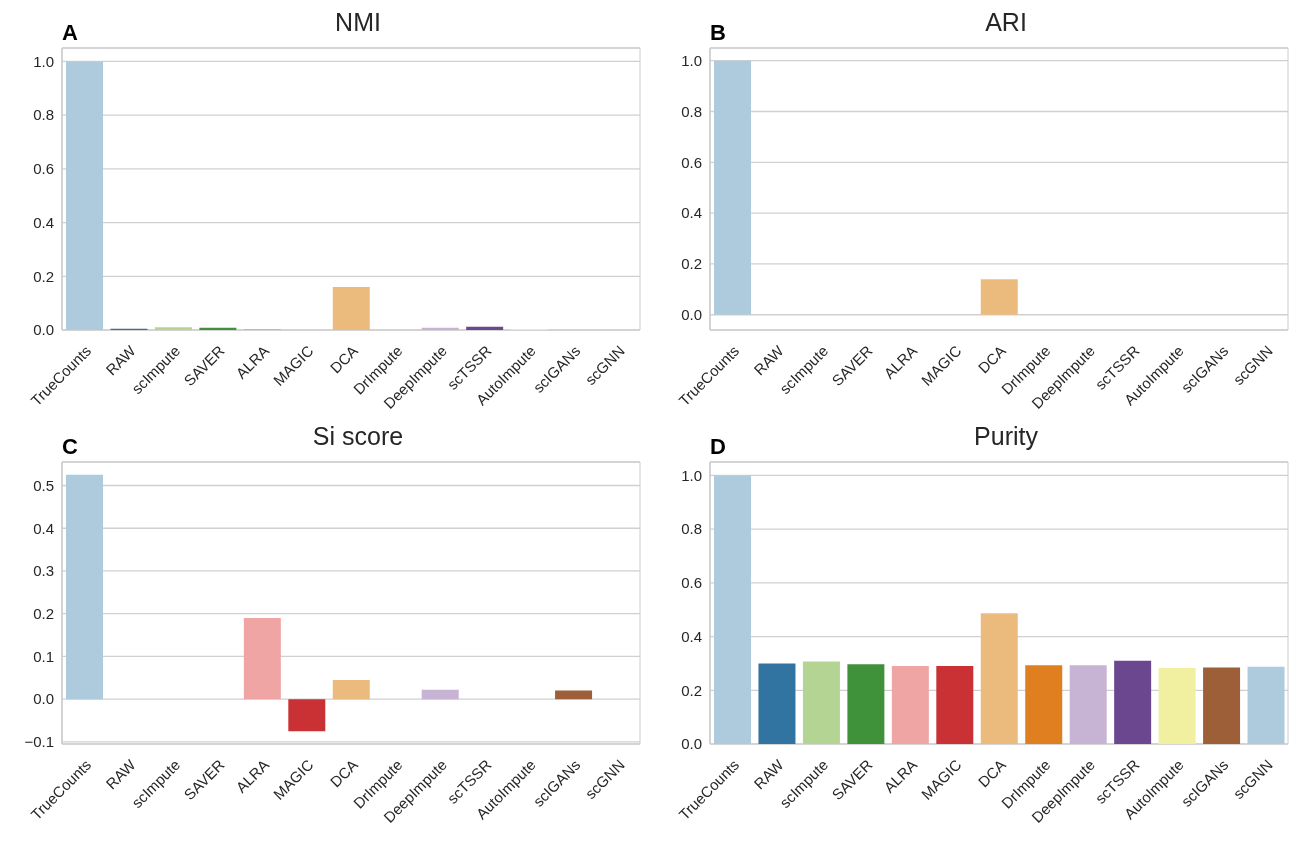 Image resolution: width=1299 pixels, height=854 pixels. I want to click on text: A, so click(70, 33).